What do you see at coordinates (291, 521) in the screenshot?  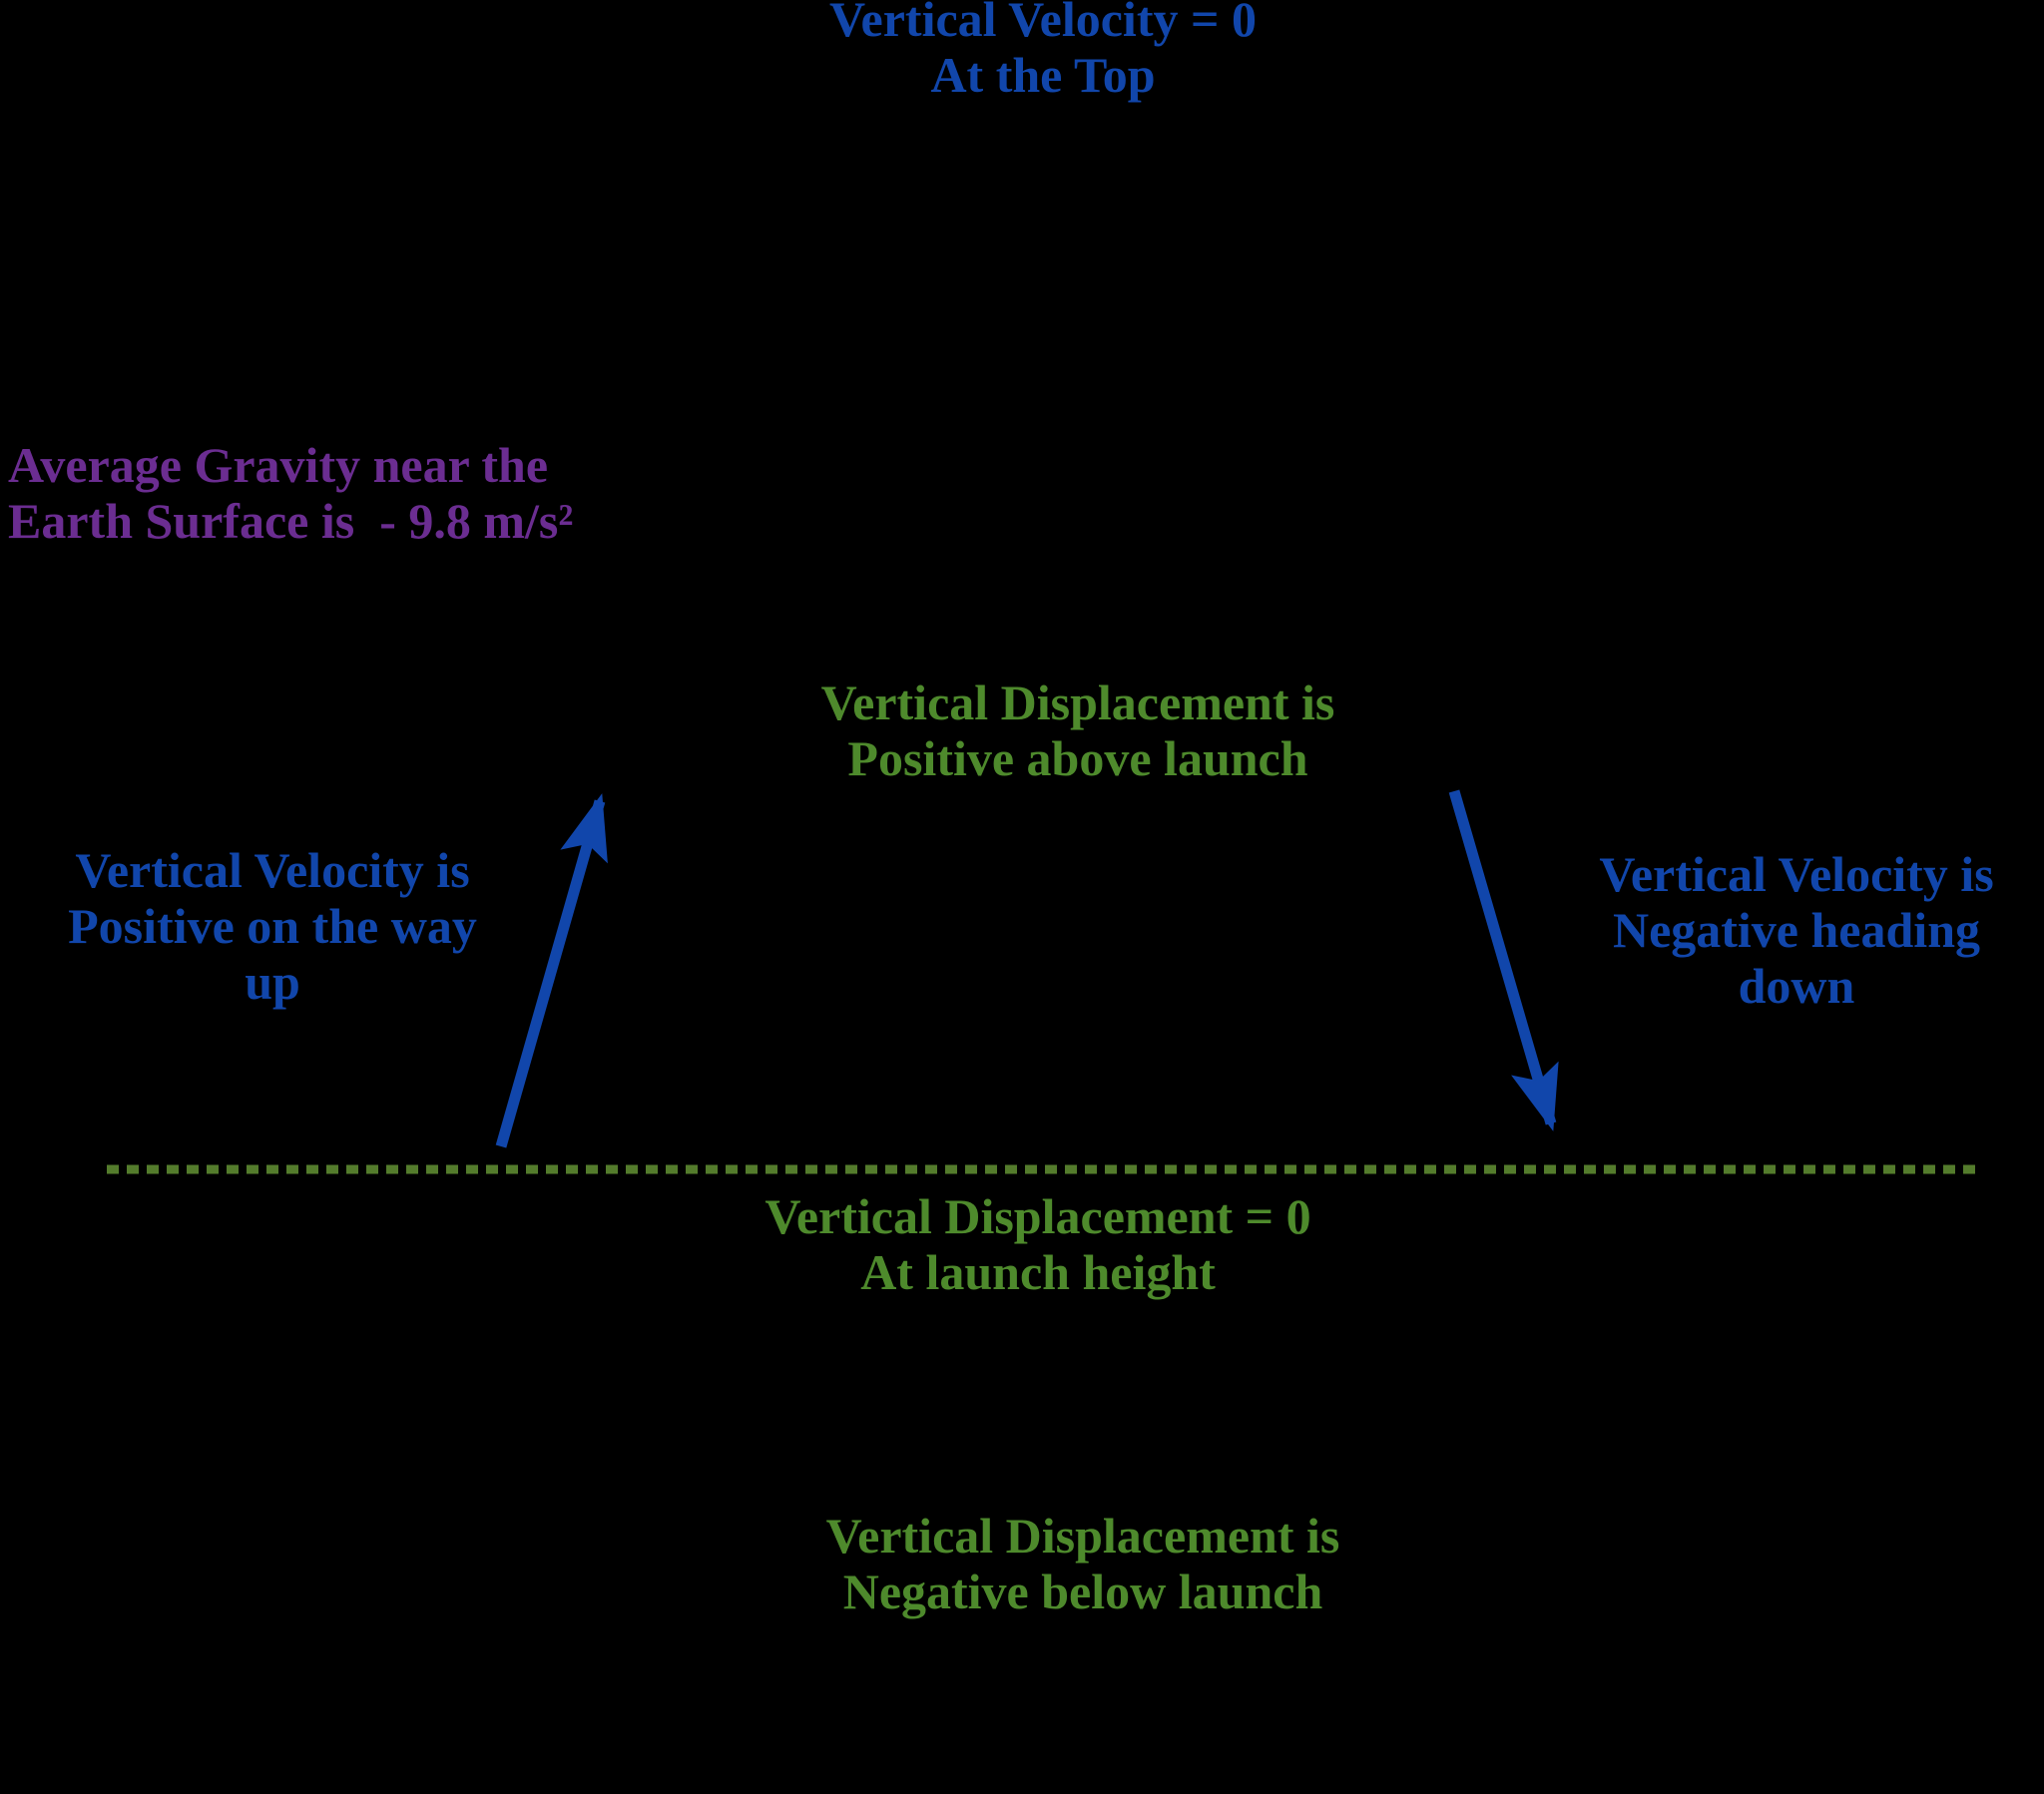 I see `label-line: Earth Surface is - 9.8 m/s²` at bounding box center [291, 521].